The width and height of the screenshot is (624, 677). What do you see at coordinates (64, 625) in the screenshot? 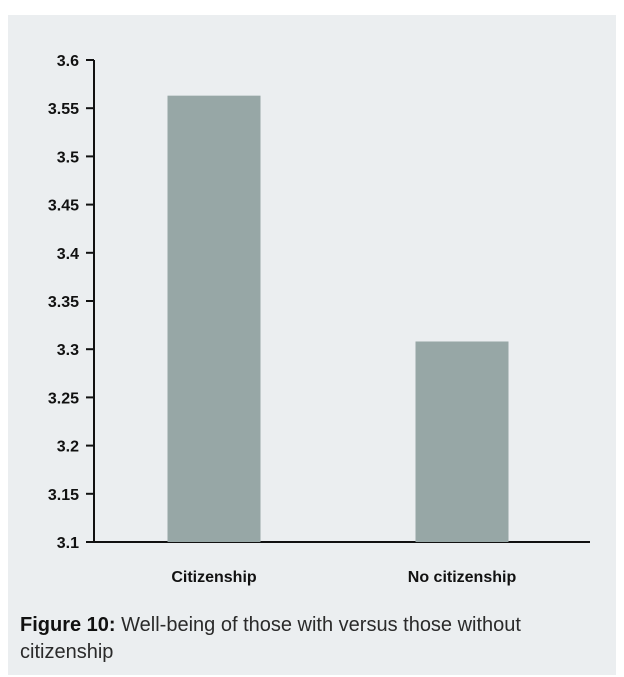
I see `figure-number: Figure 10` at bounding box center [64, 625].